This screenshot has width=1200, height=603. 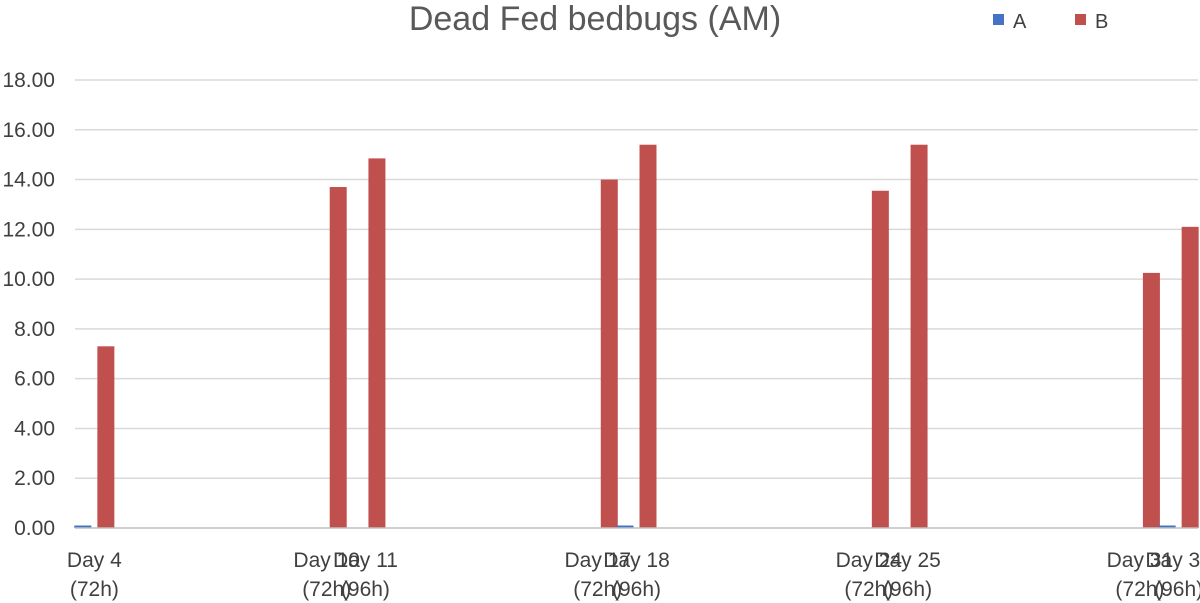 I want to click on x-category-label: Day 31, so click(x=1140, y=560).